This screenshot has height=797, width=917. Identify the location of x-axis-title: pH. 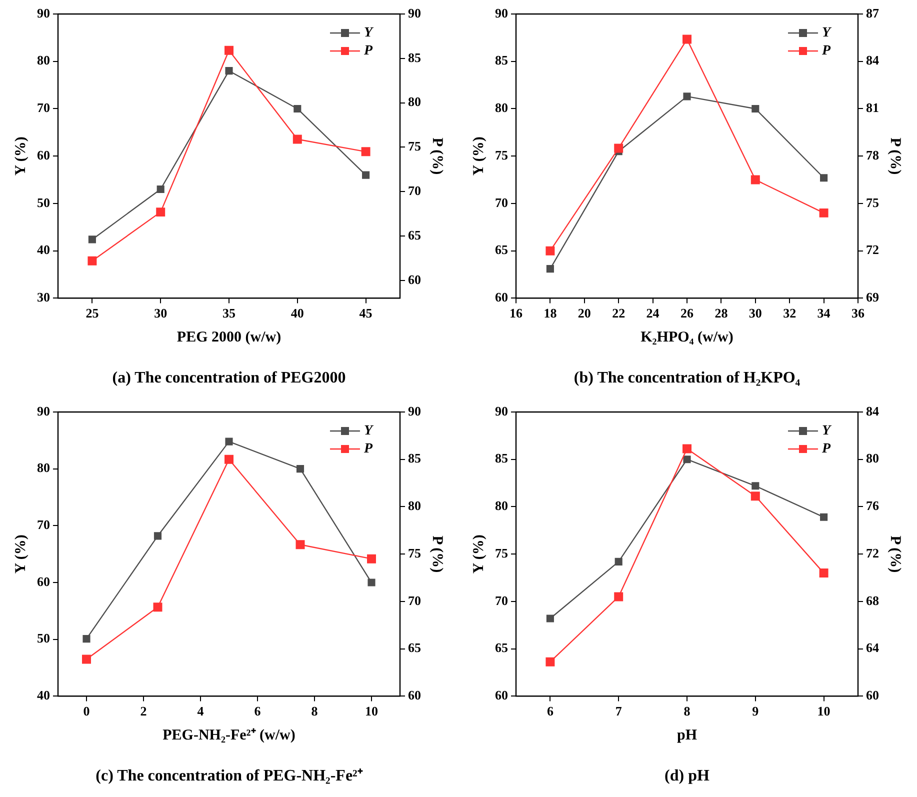
(687, 736).